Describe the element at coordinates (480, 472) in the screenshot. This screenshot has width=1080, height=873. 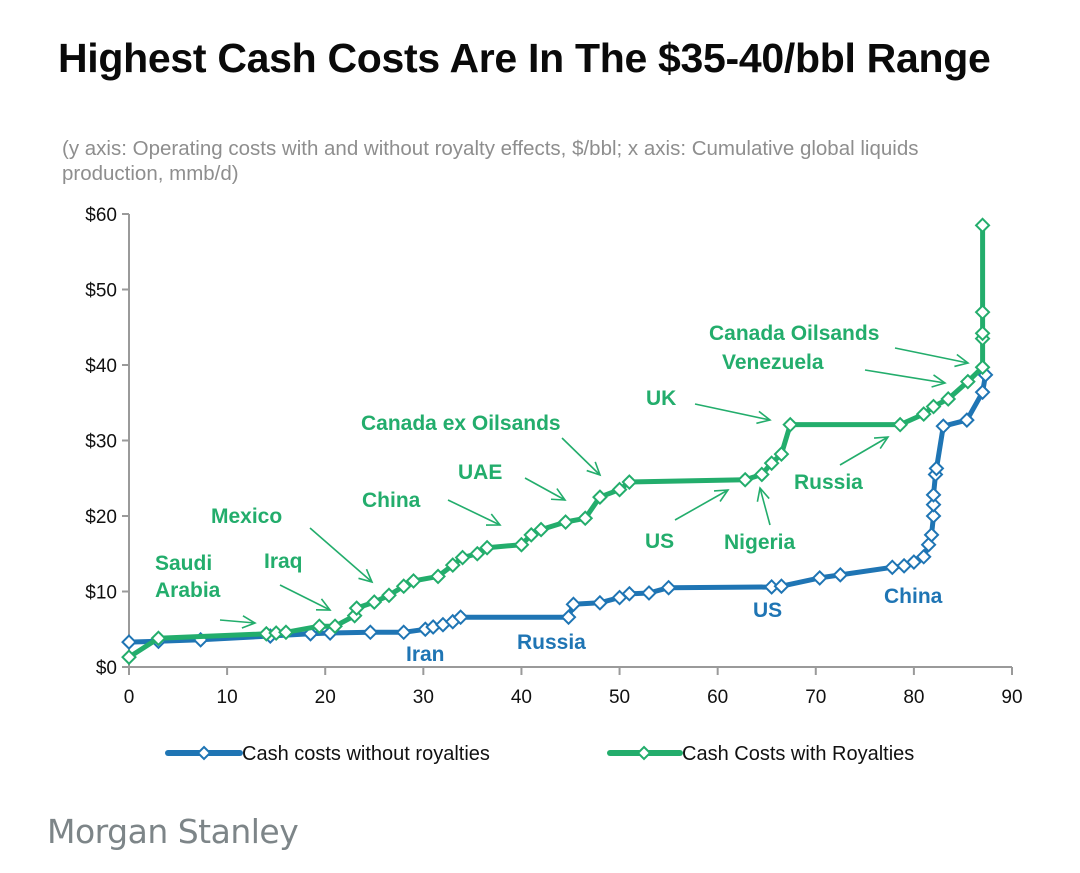
I see `annotation-label: UAE` at that location.